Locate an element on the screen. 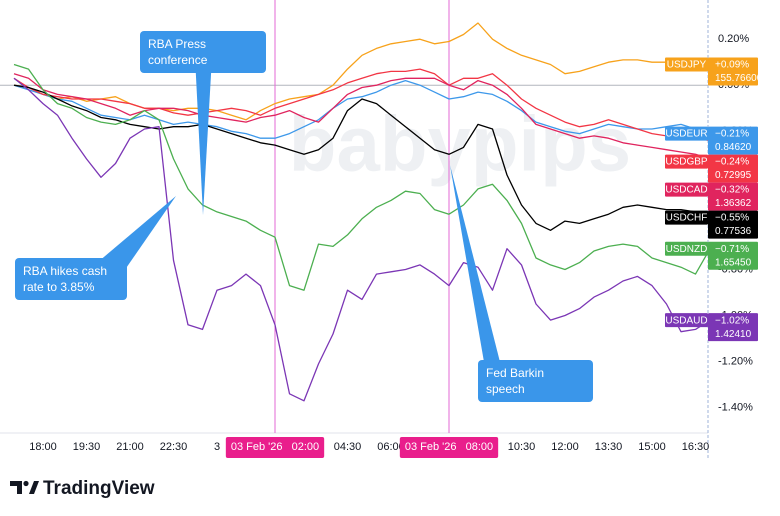 This screenshot has width=780, height=516. series-change: −0.21% is located at coordinates (732, 134).